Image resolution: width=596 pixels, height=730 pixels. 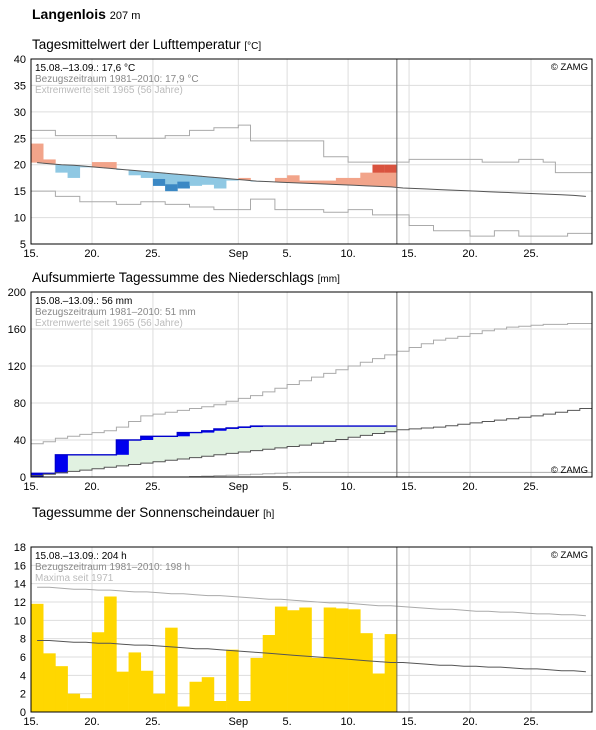 I want to click on y-tick-label: 16, so click(x=20, y=566).